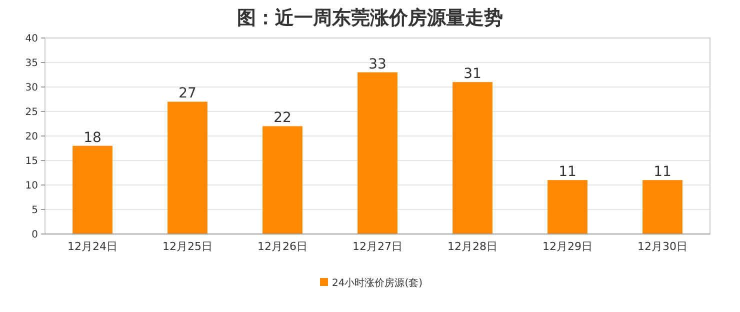 This screenshot has width=740, height=312. Describe the element at coordinates (377, 283) in the screenshot. I see `legend-label: 24小时涨价房源(套)` at that location.